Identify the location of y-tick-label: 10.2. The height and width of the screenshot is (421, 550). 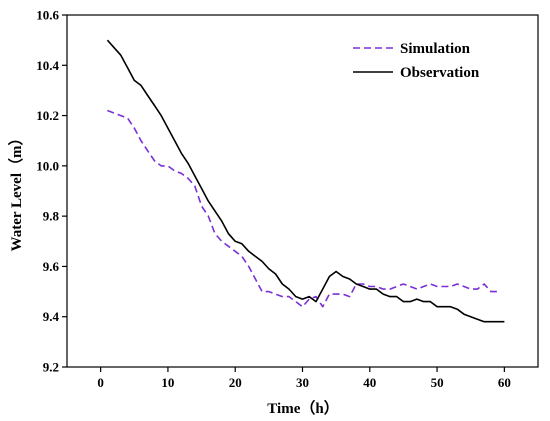
(47, 115).